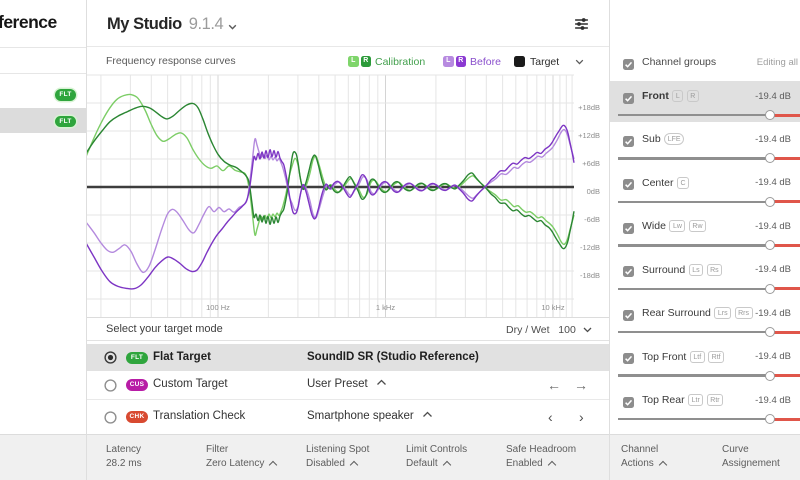 This screenshot has width=800, height=480. I want to click on svg-text: 100 Hz, so click(218, 307).